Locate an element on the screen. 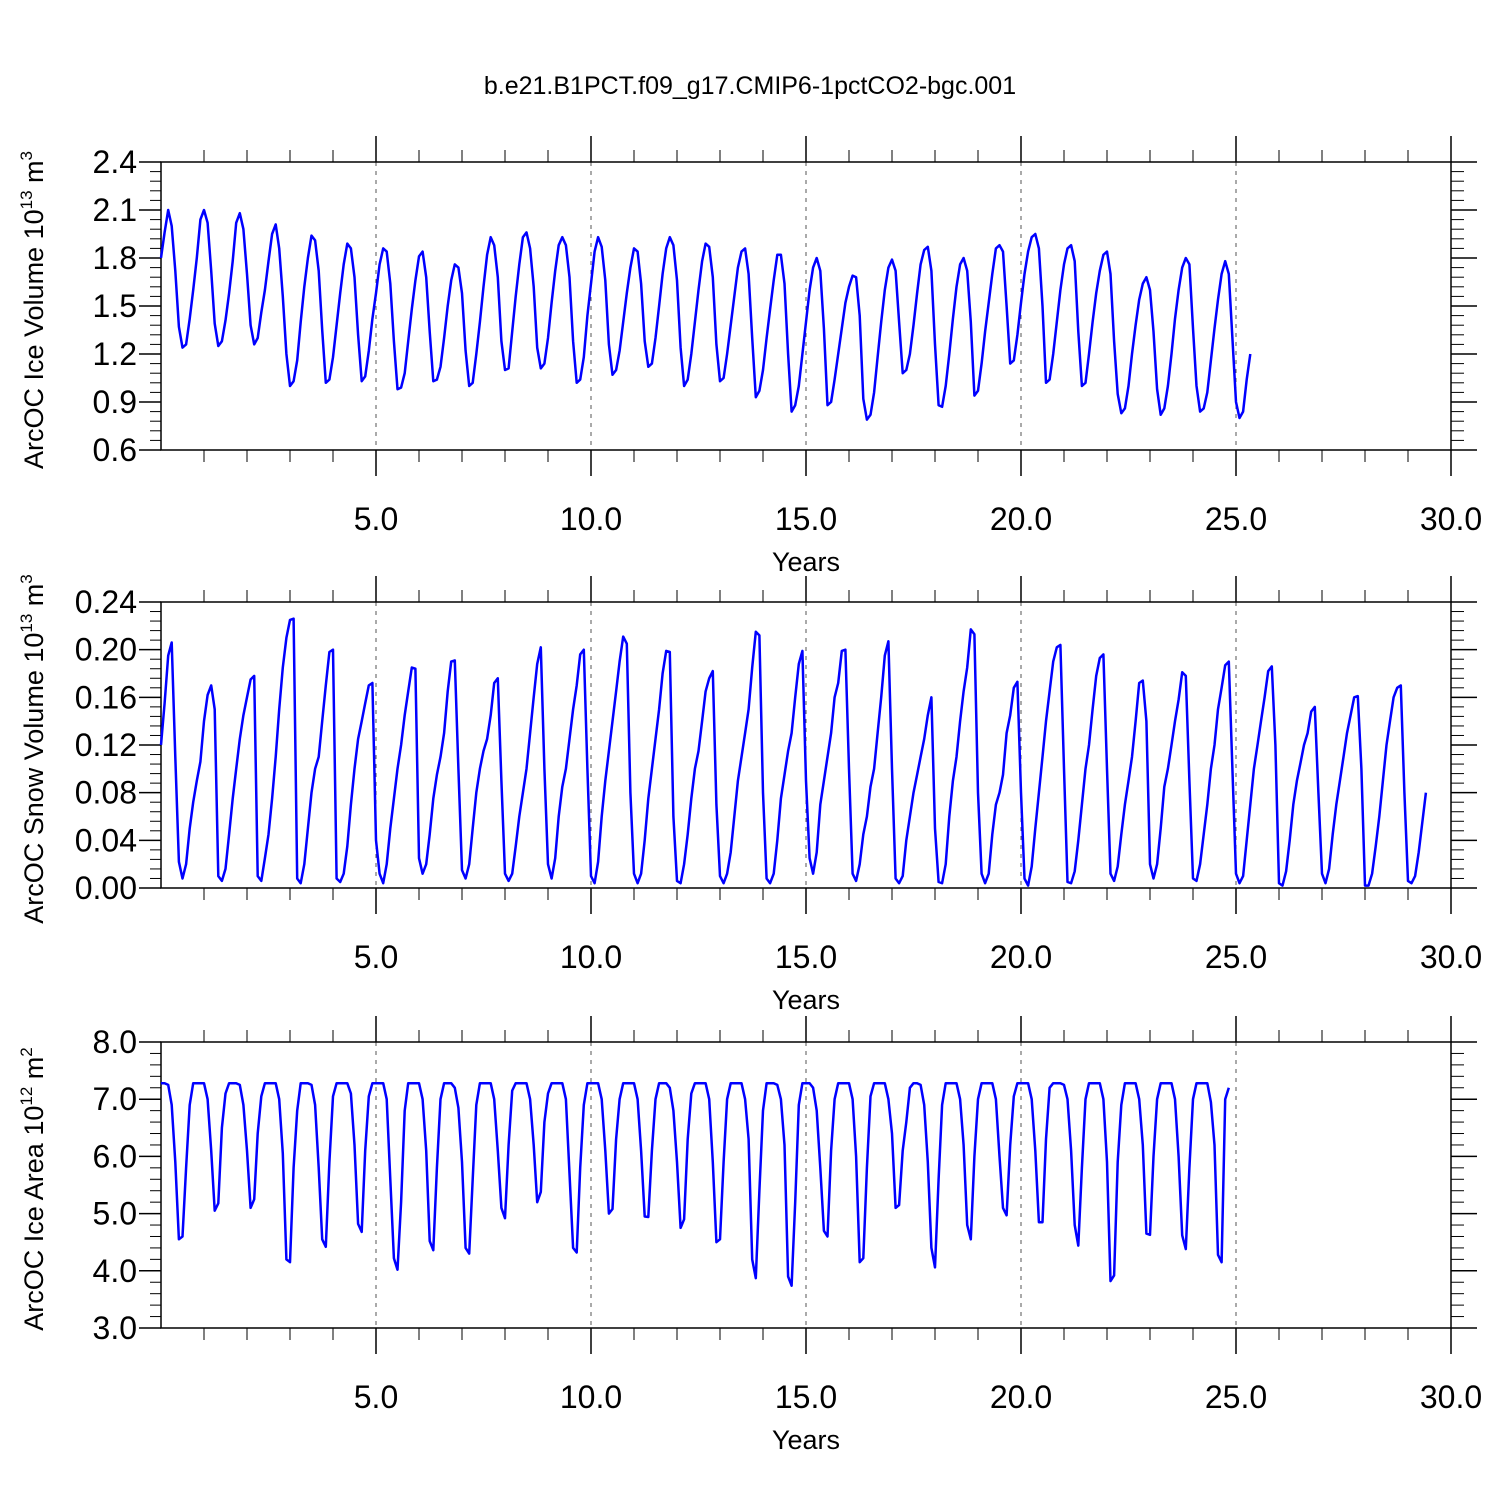 The height and width of the screenshot is (1500, 1500). y-axis-label-base: ArcOC Ice Area 10 is located at coordinates (34, 1218).